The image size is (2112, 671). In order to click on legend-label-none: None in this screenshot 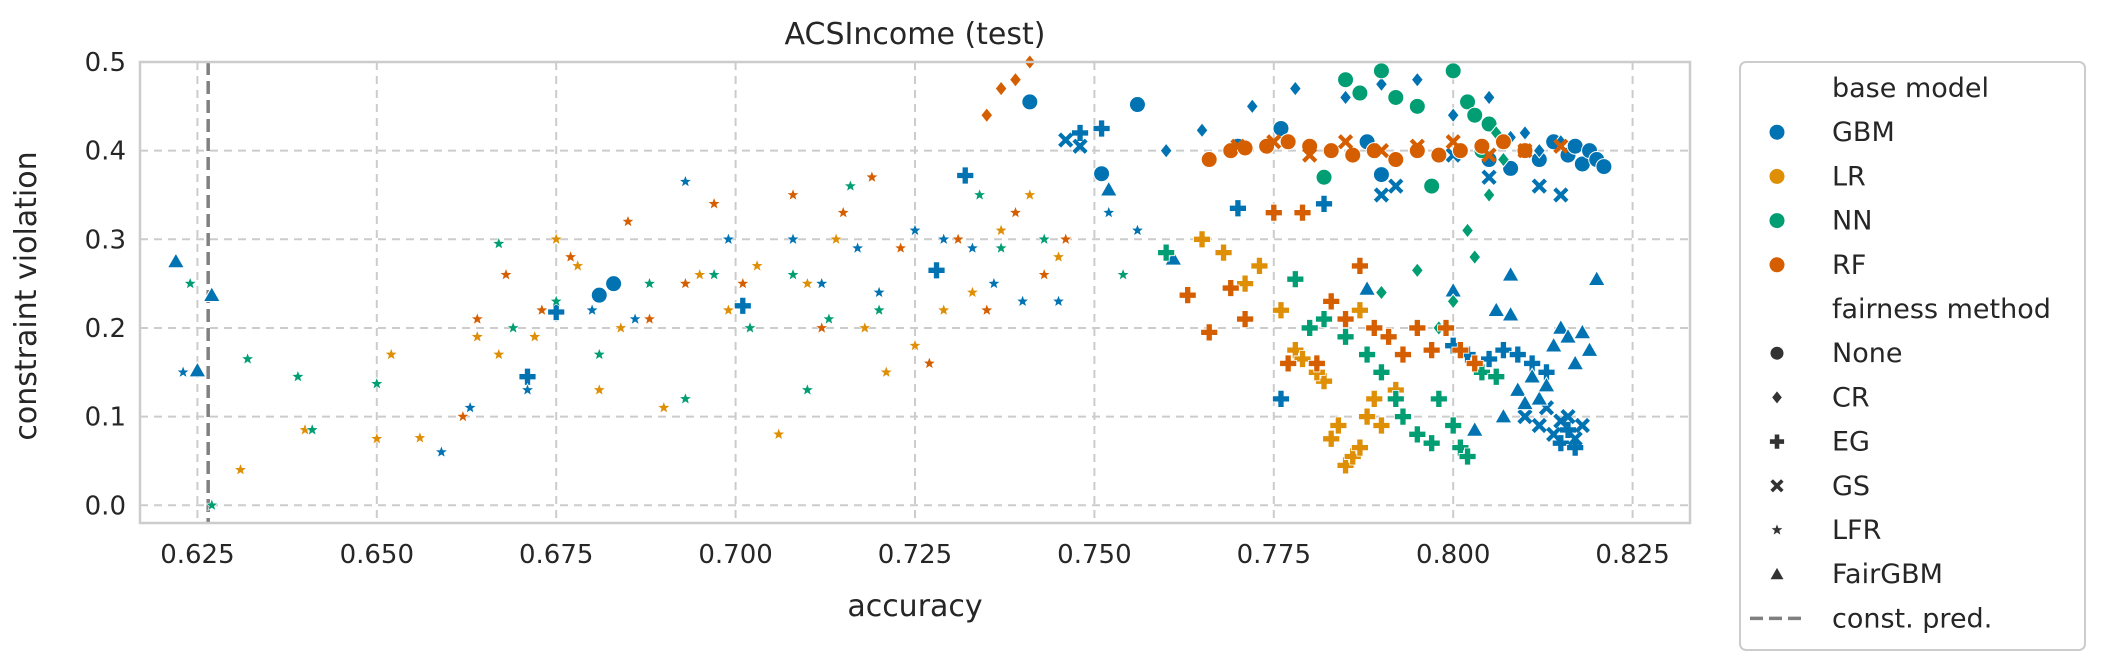, I will do `click(1867, 353)`.